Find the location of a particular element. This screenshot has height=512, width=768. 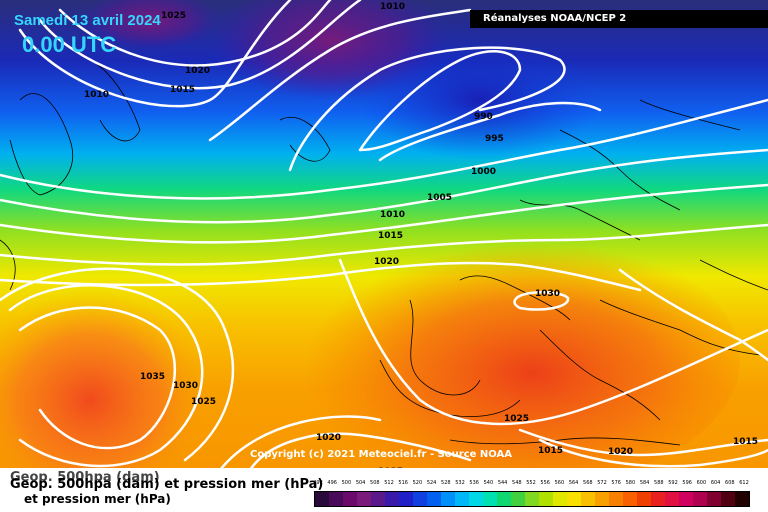

scale-label: 564 is located at coordinates (573, 483).